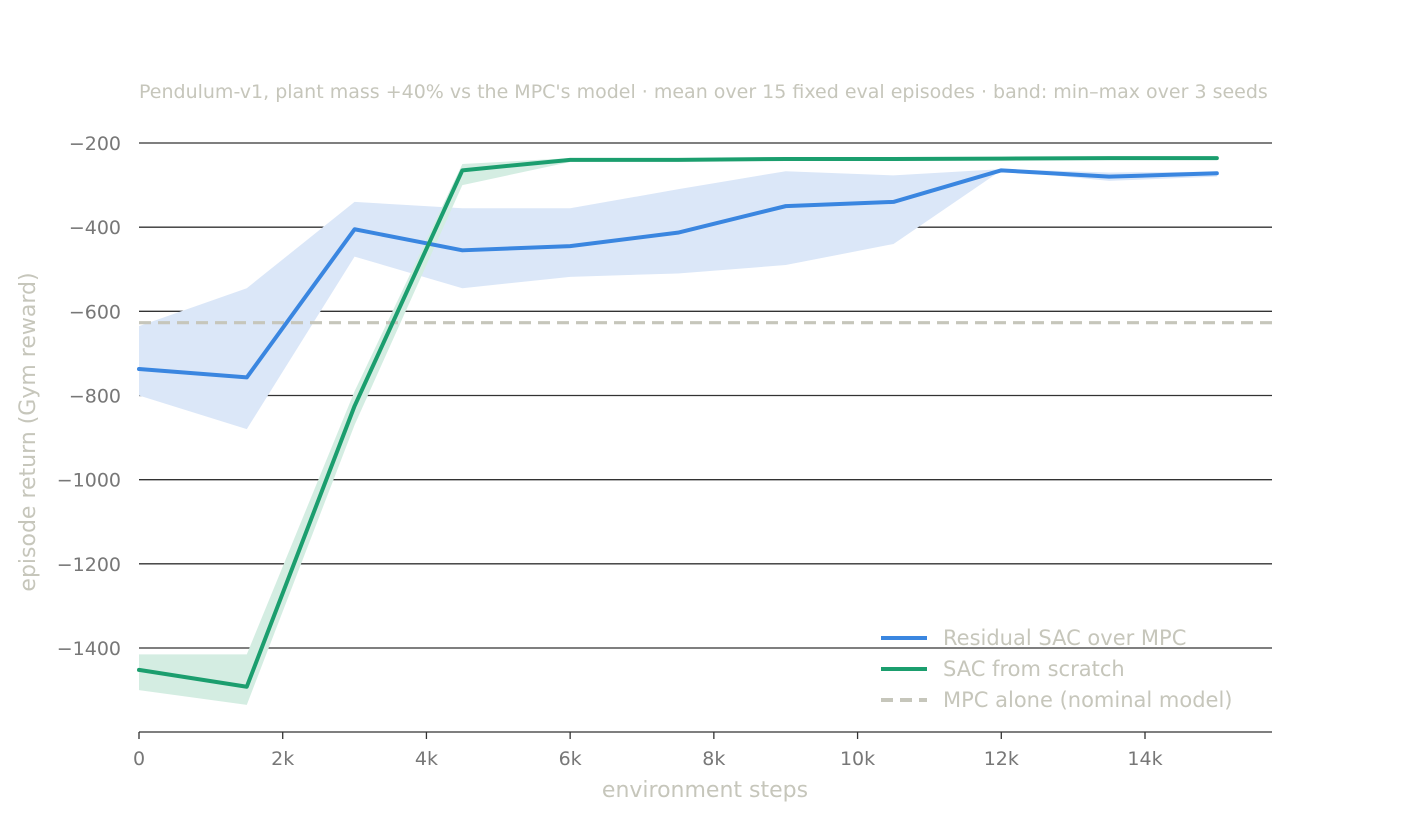 The height and width of the screenshot is (819, 1413). What do you see at coordinates (95, 312) in the screenshot?
I see `y-tick-label: −600` at bounding box center [95, 312].